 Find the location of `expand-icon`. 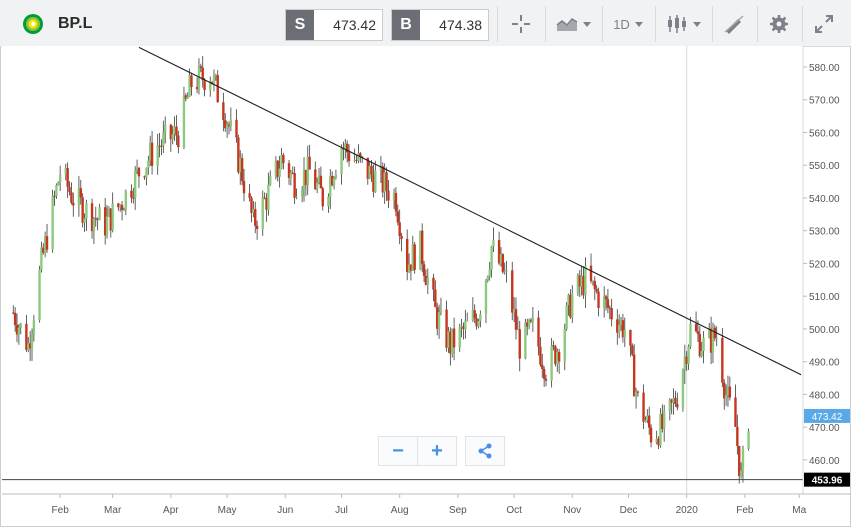

expand-icon is located at coordinates (824, 24).